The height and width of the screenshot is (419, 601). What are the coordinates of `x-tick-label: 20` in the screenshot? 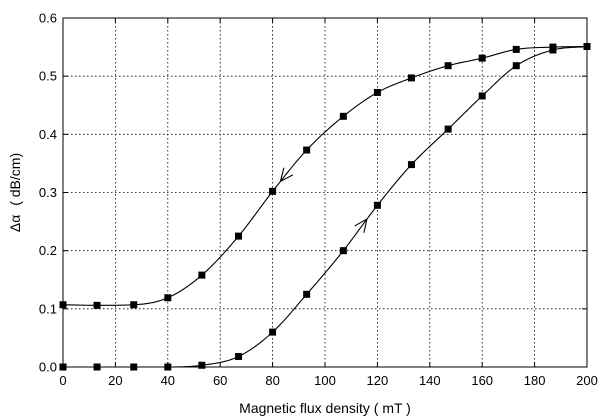 It's located at (115, 380).